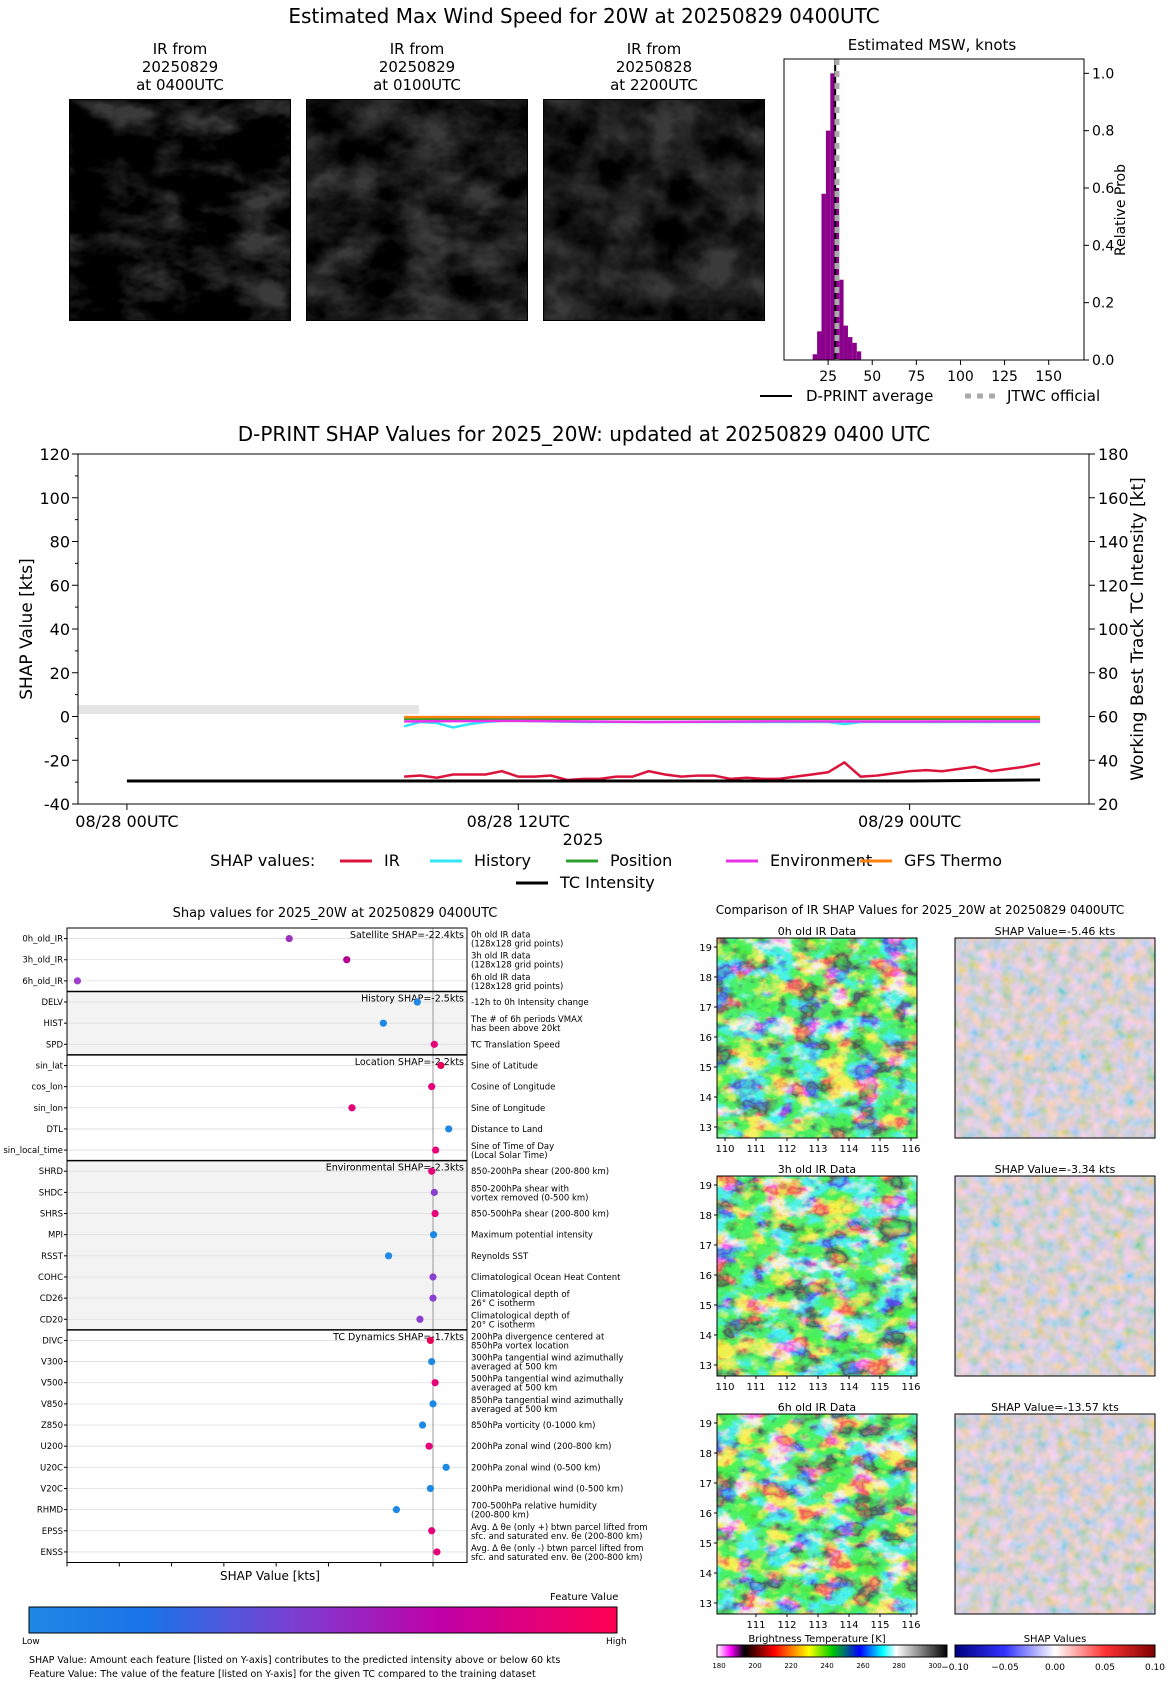 This screenshot has width=1168, height=1683. I want to click on feature-shap-frame, so click(267, 1245).